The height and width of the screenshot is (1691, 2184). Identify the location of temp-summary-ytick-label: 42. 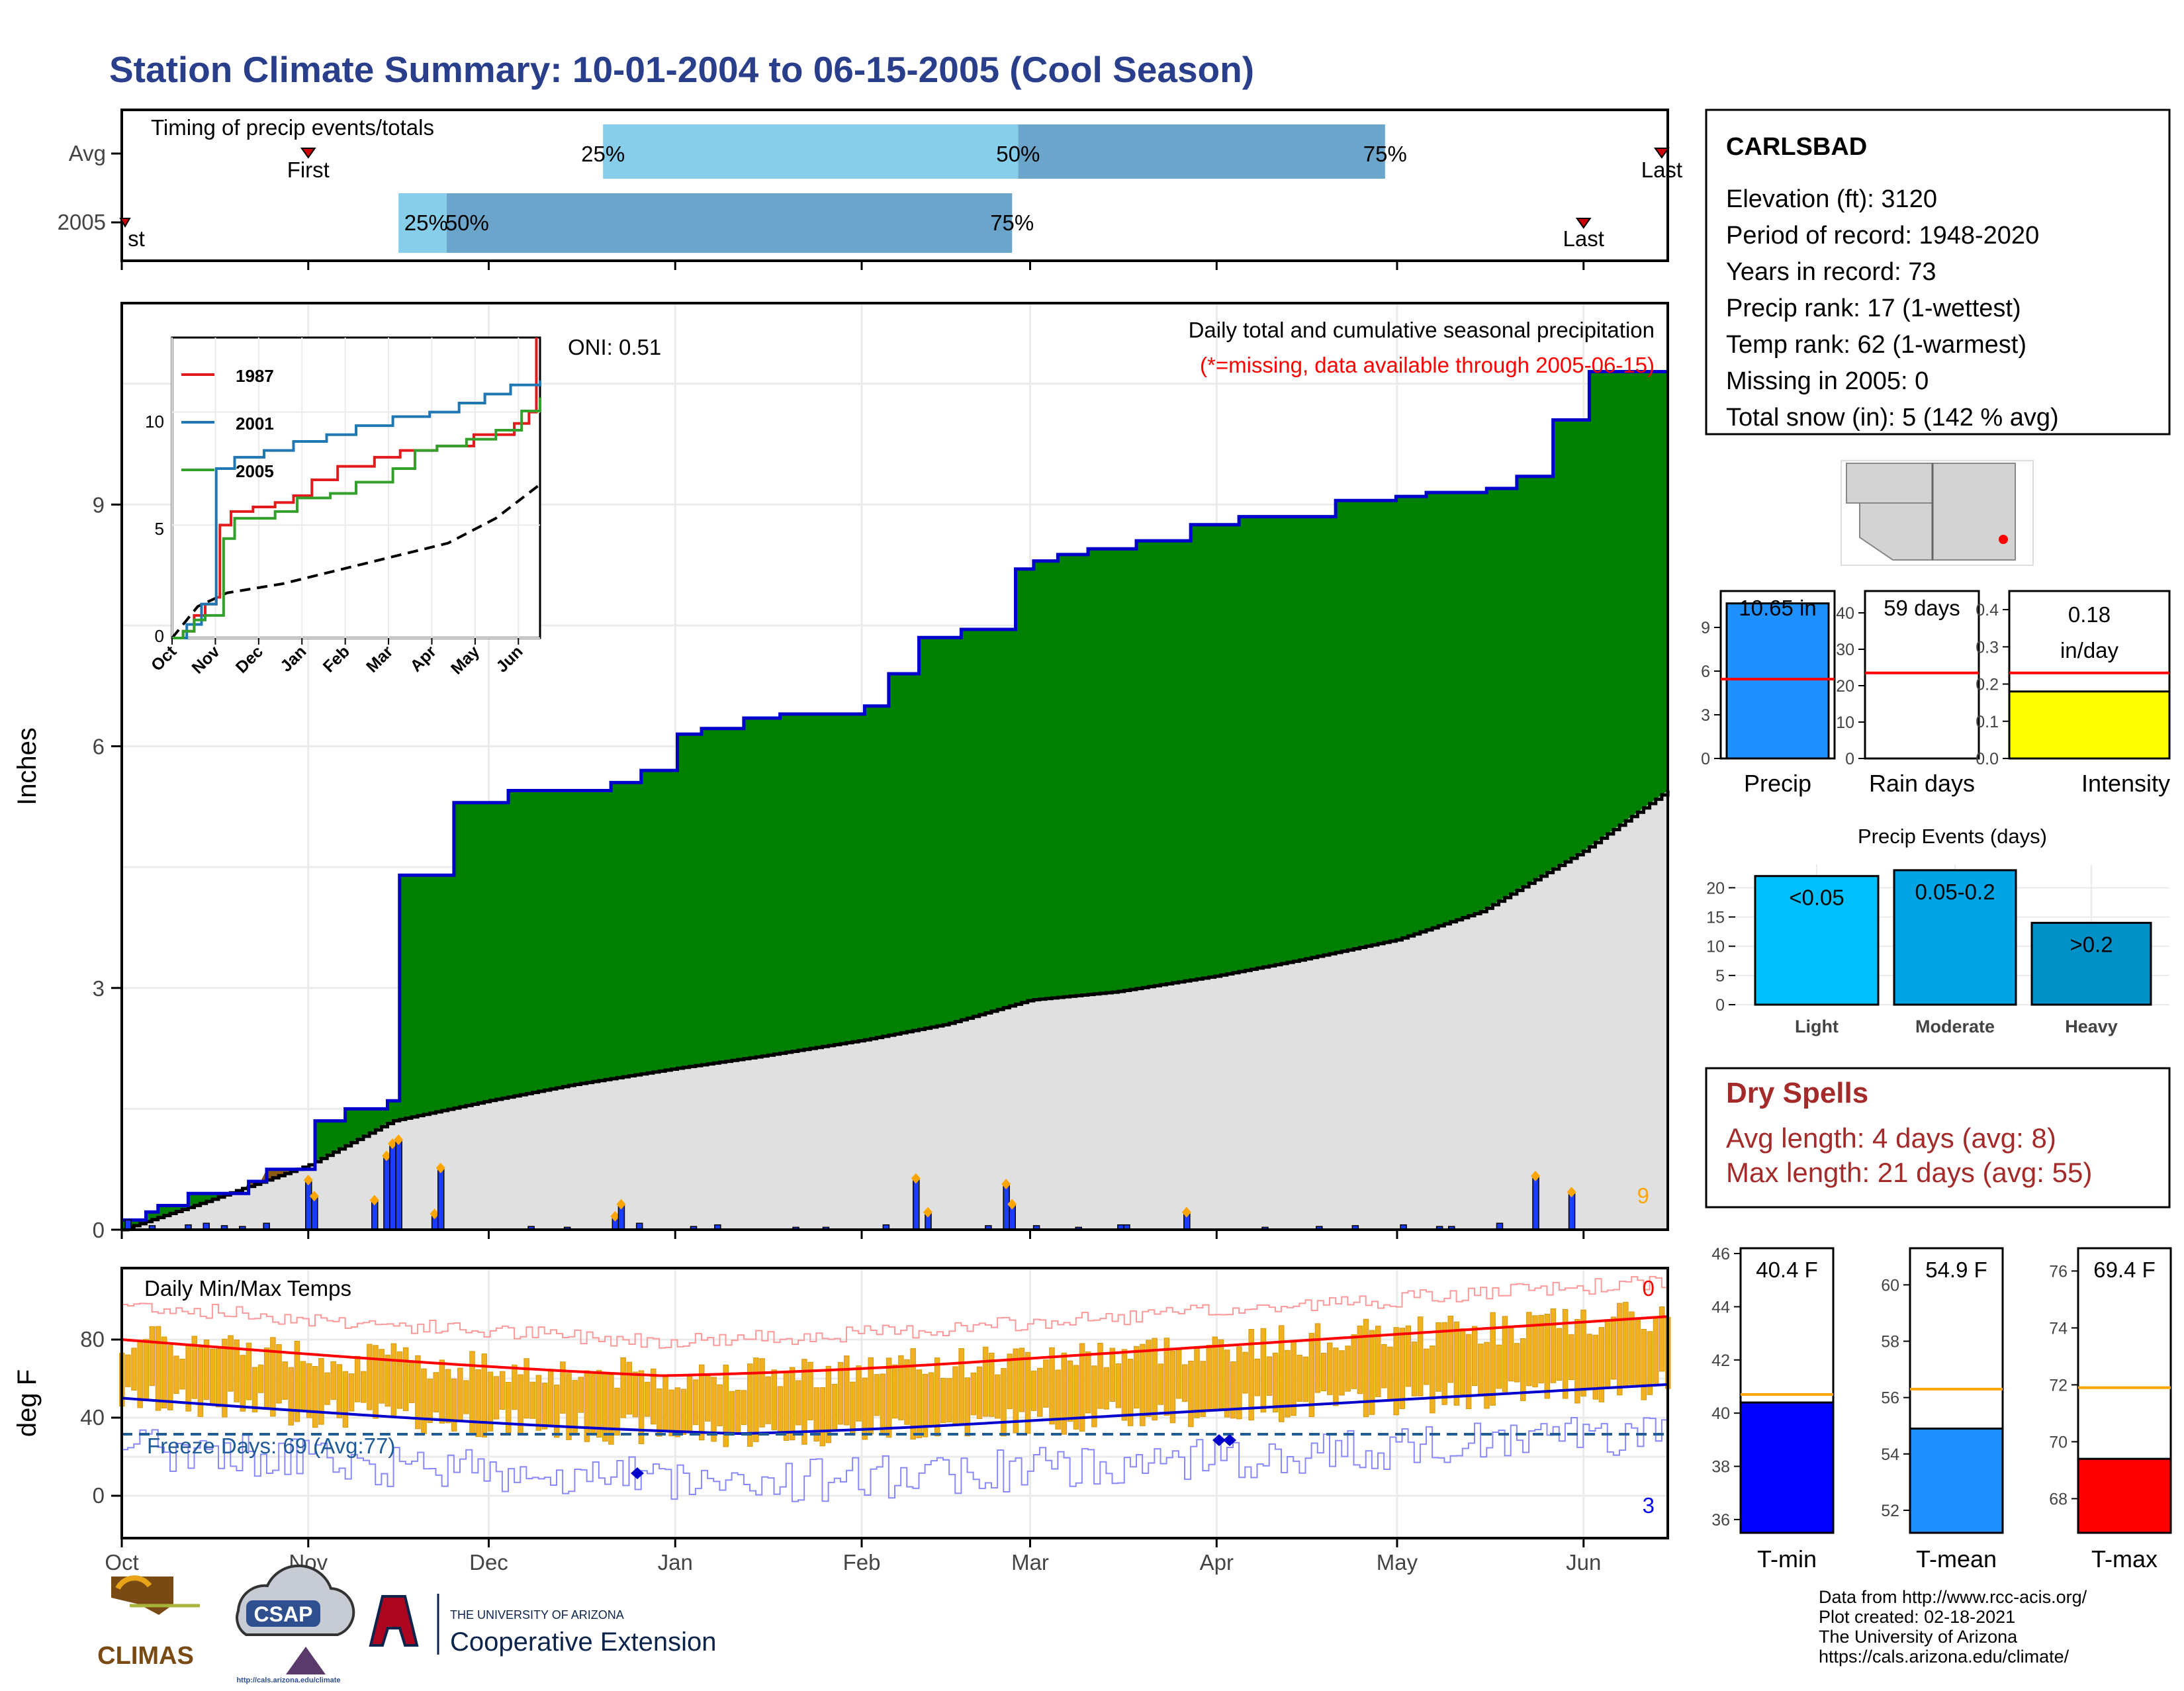
(1720, 1361).